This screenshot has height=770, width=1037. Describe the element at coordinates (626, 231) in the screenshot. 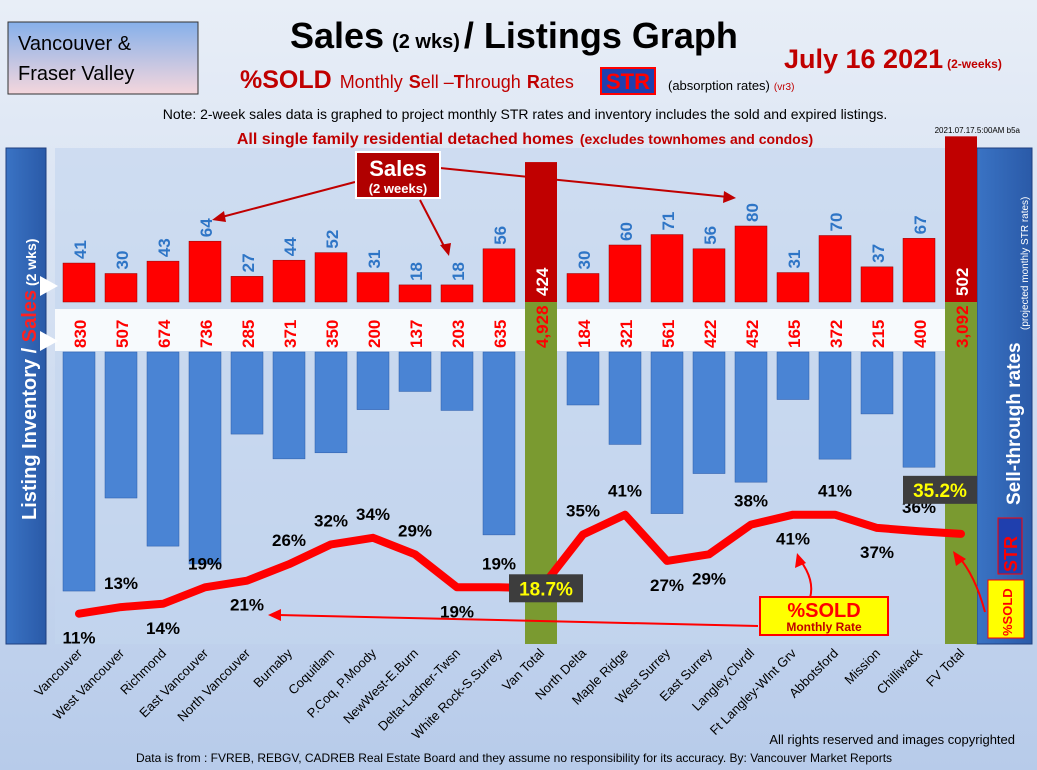

I see `sales-label: 60` at that location.